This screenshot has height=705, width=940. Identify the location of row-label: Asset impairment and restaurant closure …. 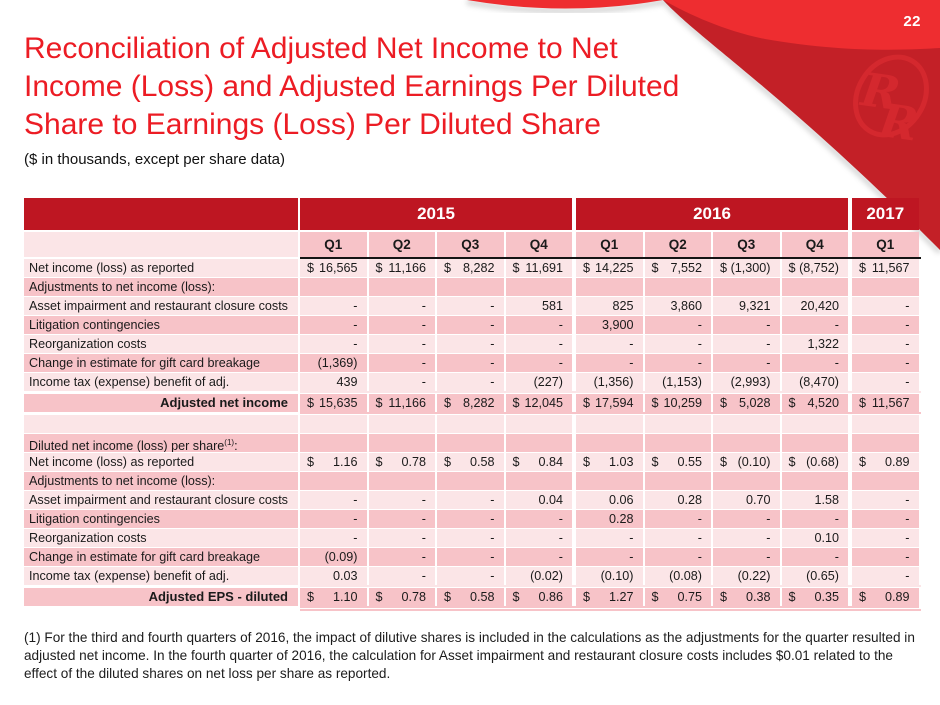
(161, 500).